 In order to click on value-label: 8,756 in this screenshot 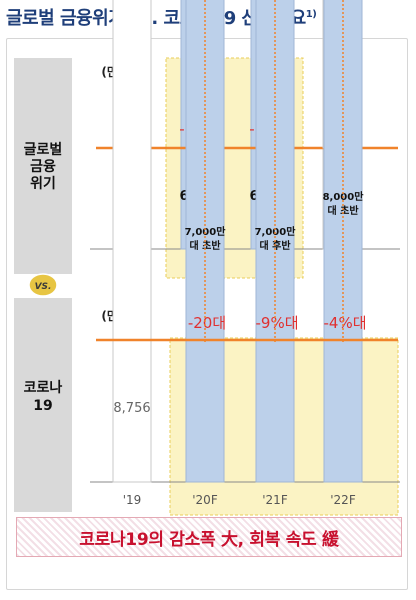, I will do `click(131, 408)`.